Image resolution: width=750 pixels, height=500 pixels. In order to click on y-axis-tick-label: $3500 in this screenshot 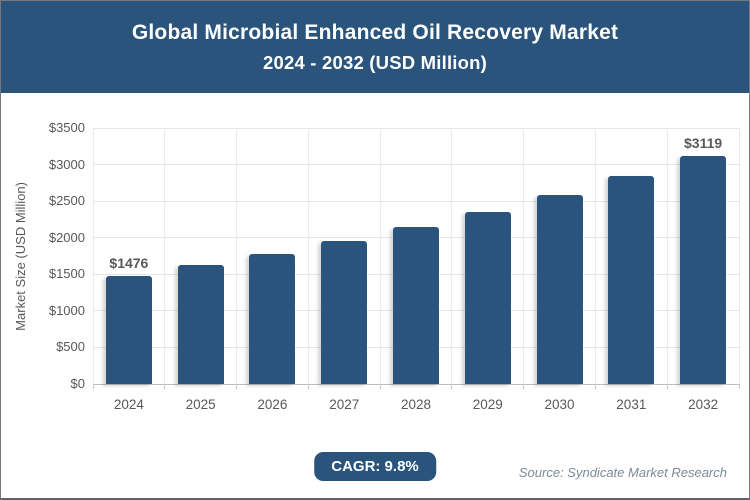, I will do `click(66, 127)`.